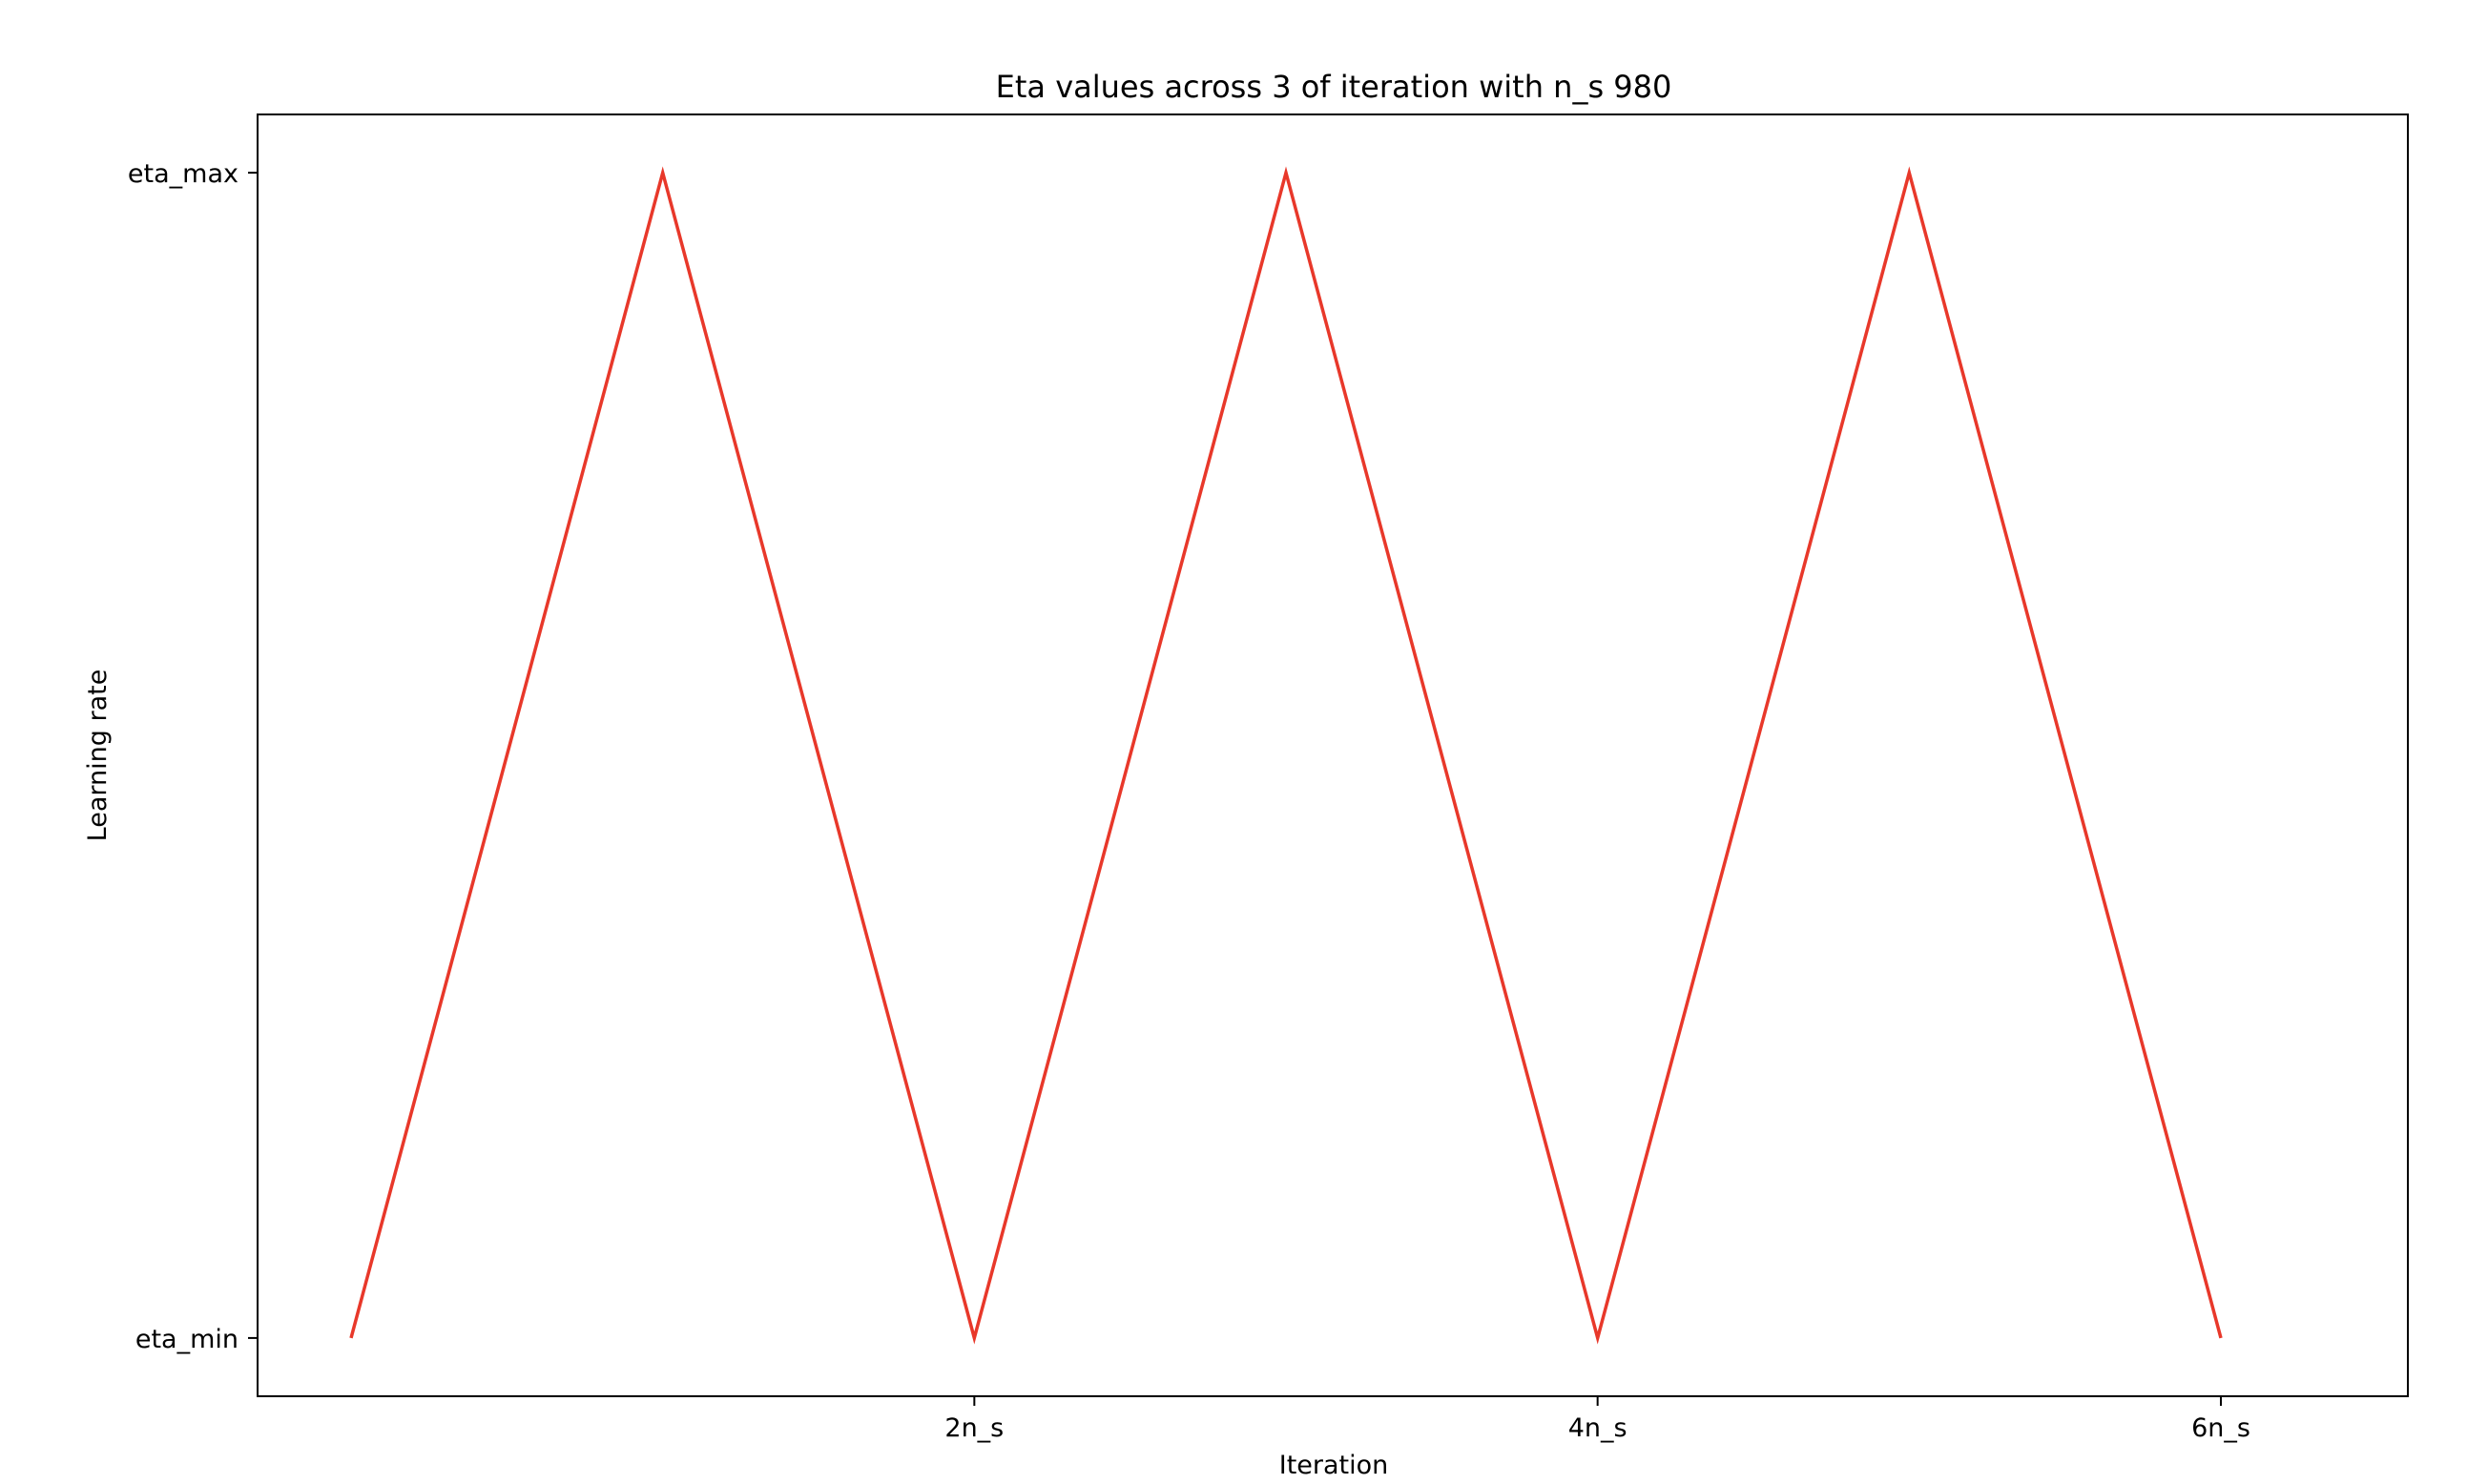  Describe the element at coordinates (186, 1339) in the screenshot. I see `y-tick-label: eta_min` at that location.